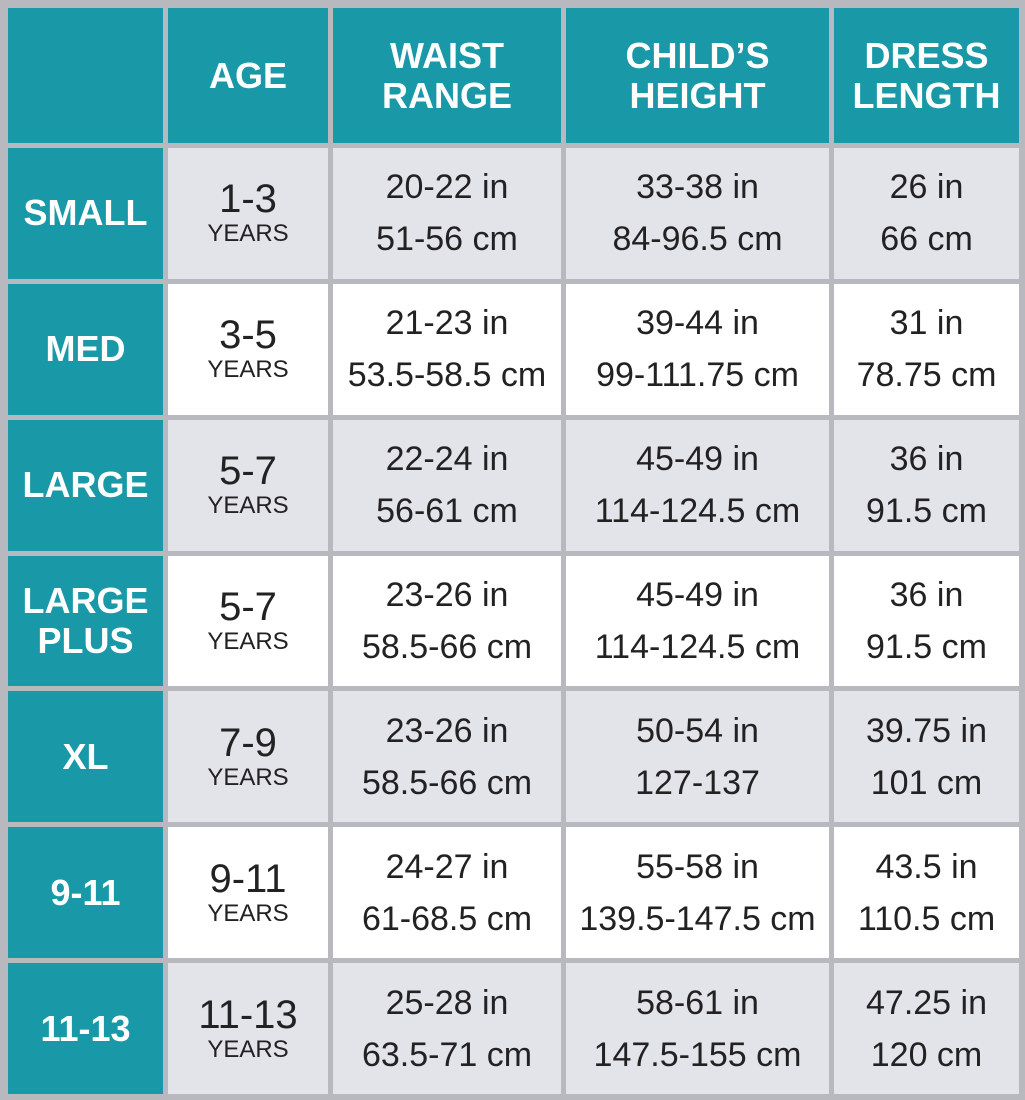 This screenshot has width=1025, height=1100. What do you see at coordinates (926, 187) in the screenshot?
I see `length-value: 26 in` at bounding box center [926, 187].